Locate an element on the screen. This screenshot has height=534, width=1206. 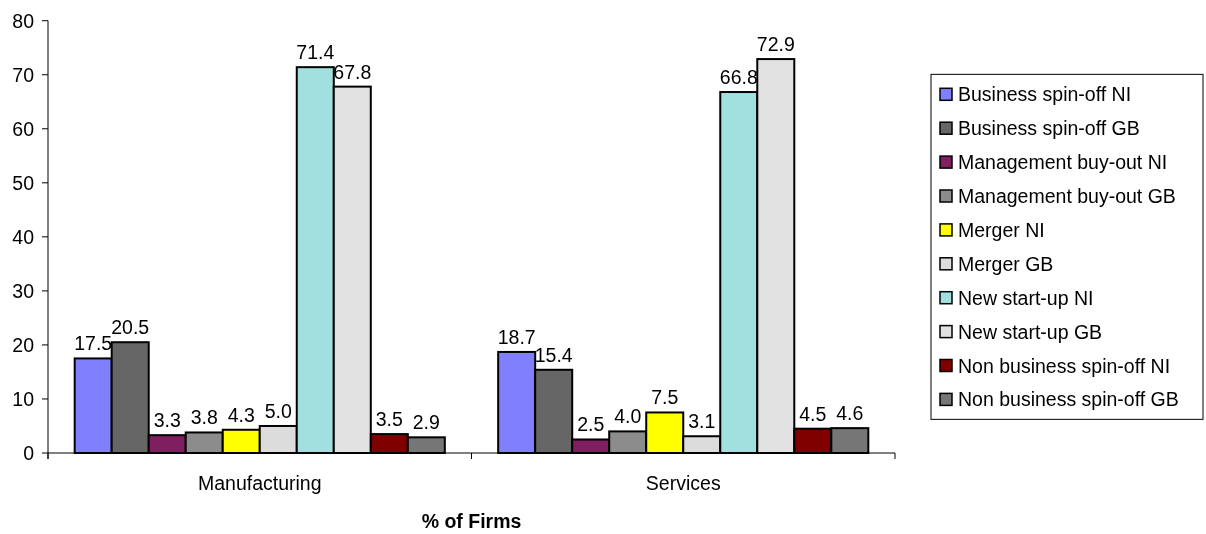
data-label: 4.0 is located at coordinates (628, 416).